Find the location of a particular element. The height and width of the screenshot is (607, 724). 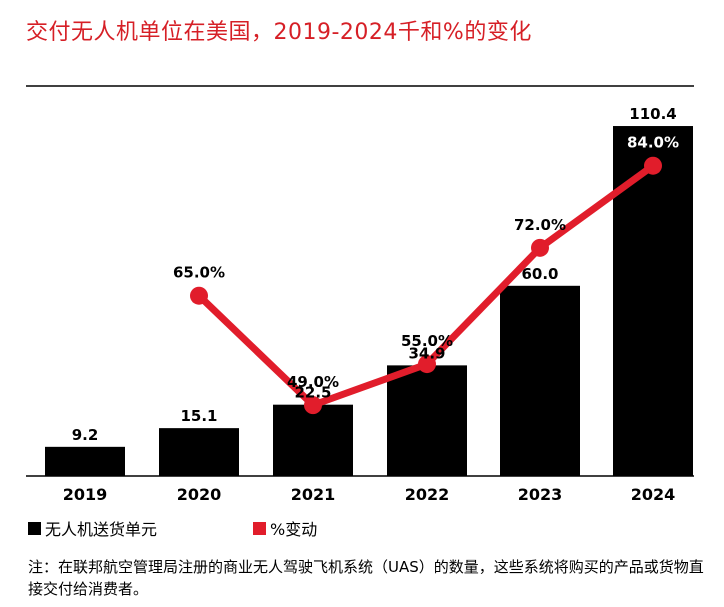

legend-item-line: %变动 is located at coordinates (285, 528).